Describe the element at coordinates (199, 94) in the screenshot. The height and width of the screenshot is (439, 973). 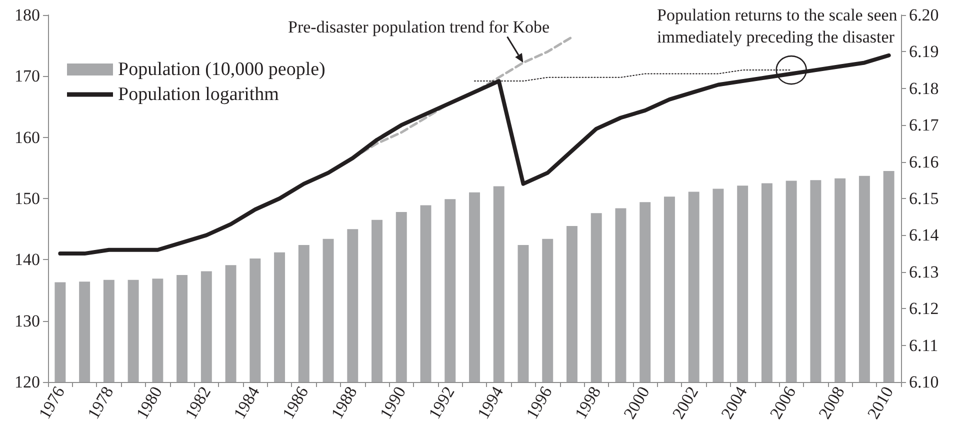
I see `legend-label: Population logarithm` at that location.